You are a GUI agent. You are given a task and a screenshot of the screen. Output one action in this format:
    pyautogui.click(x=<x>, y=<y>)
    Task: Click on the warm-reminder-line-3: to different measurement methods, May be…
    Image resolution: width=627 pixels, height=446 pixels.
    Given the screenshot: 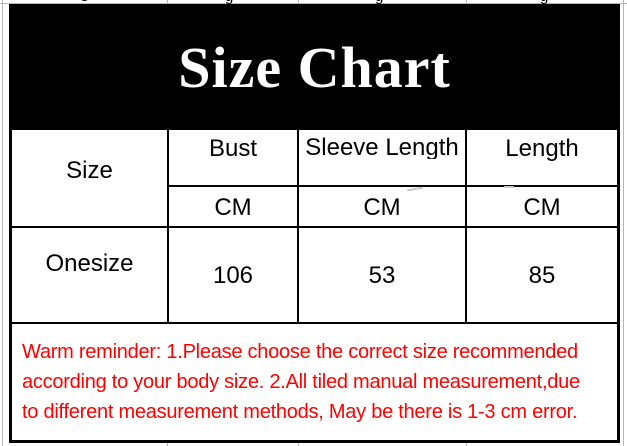 What is the action you would take?
    pyautogui.click(x=300, y=412)
    